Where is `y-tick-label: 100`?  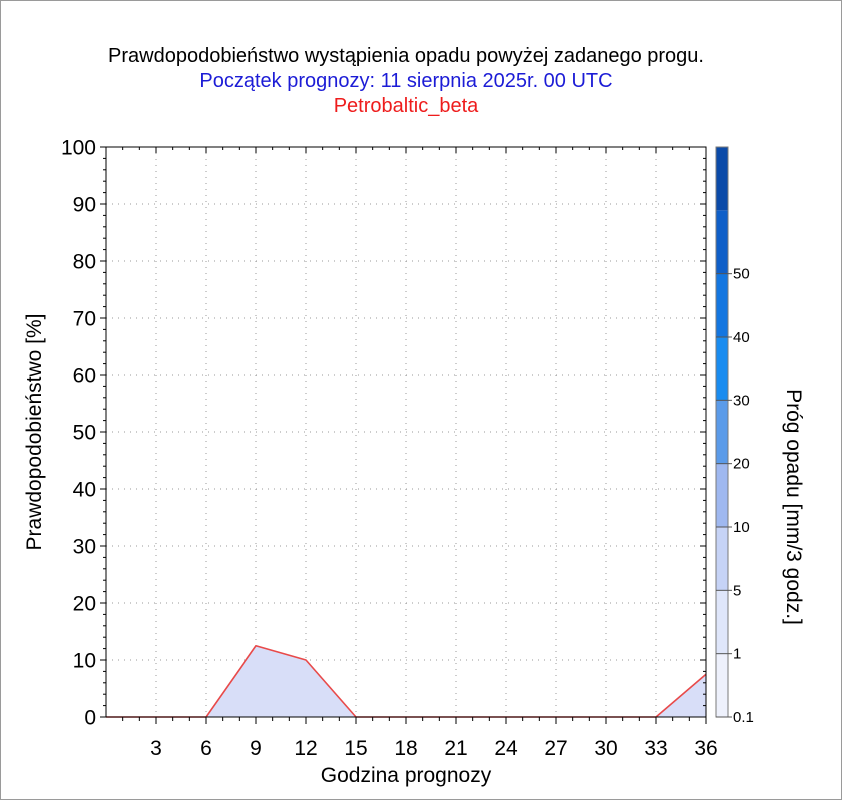
y-tick-label: 100 is located at coordinates (78, 148).